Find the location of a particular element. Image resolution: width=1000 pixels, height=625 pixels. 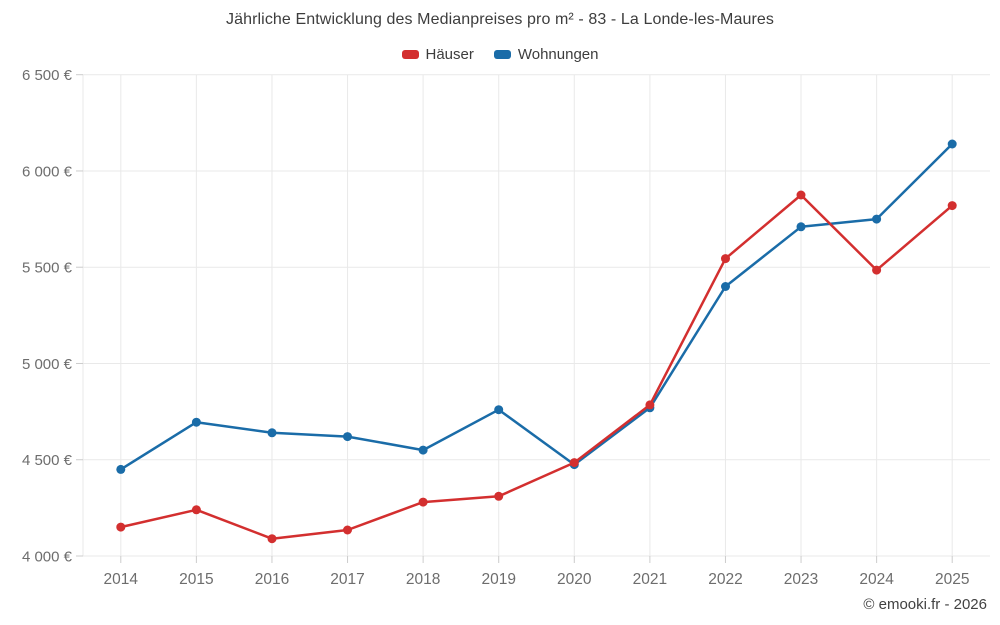

y-axis-label: 4 000 € is located at coordinates (47, 557).